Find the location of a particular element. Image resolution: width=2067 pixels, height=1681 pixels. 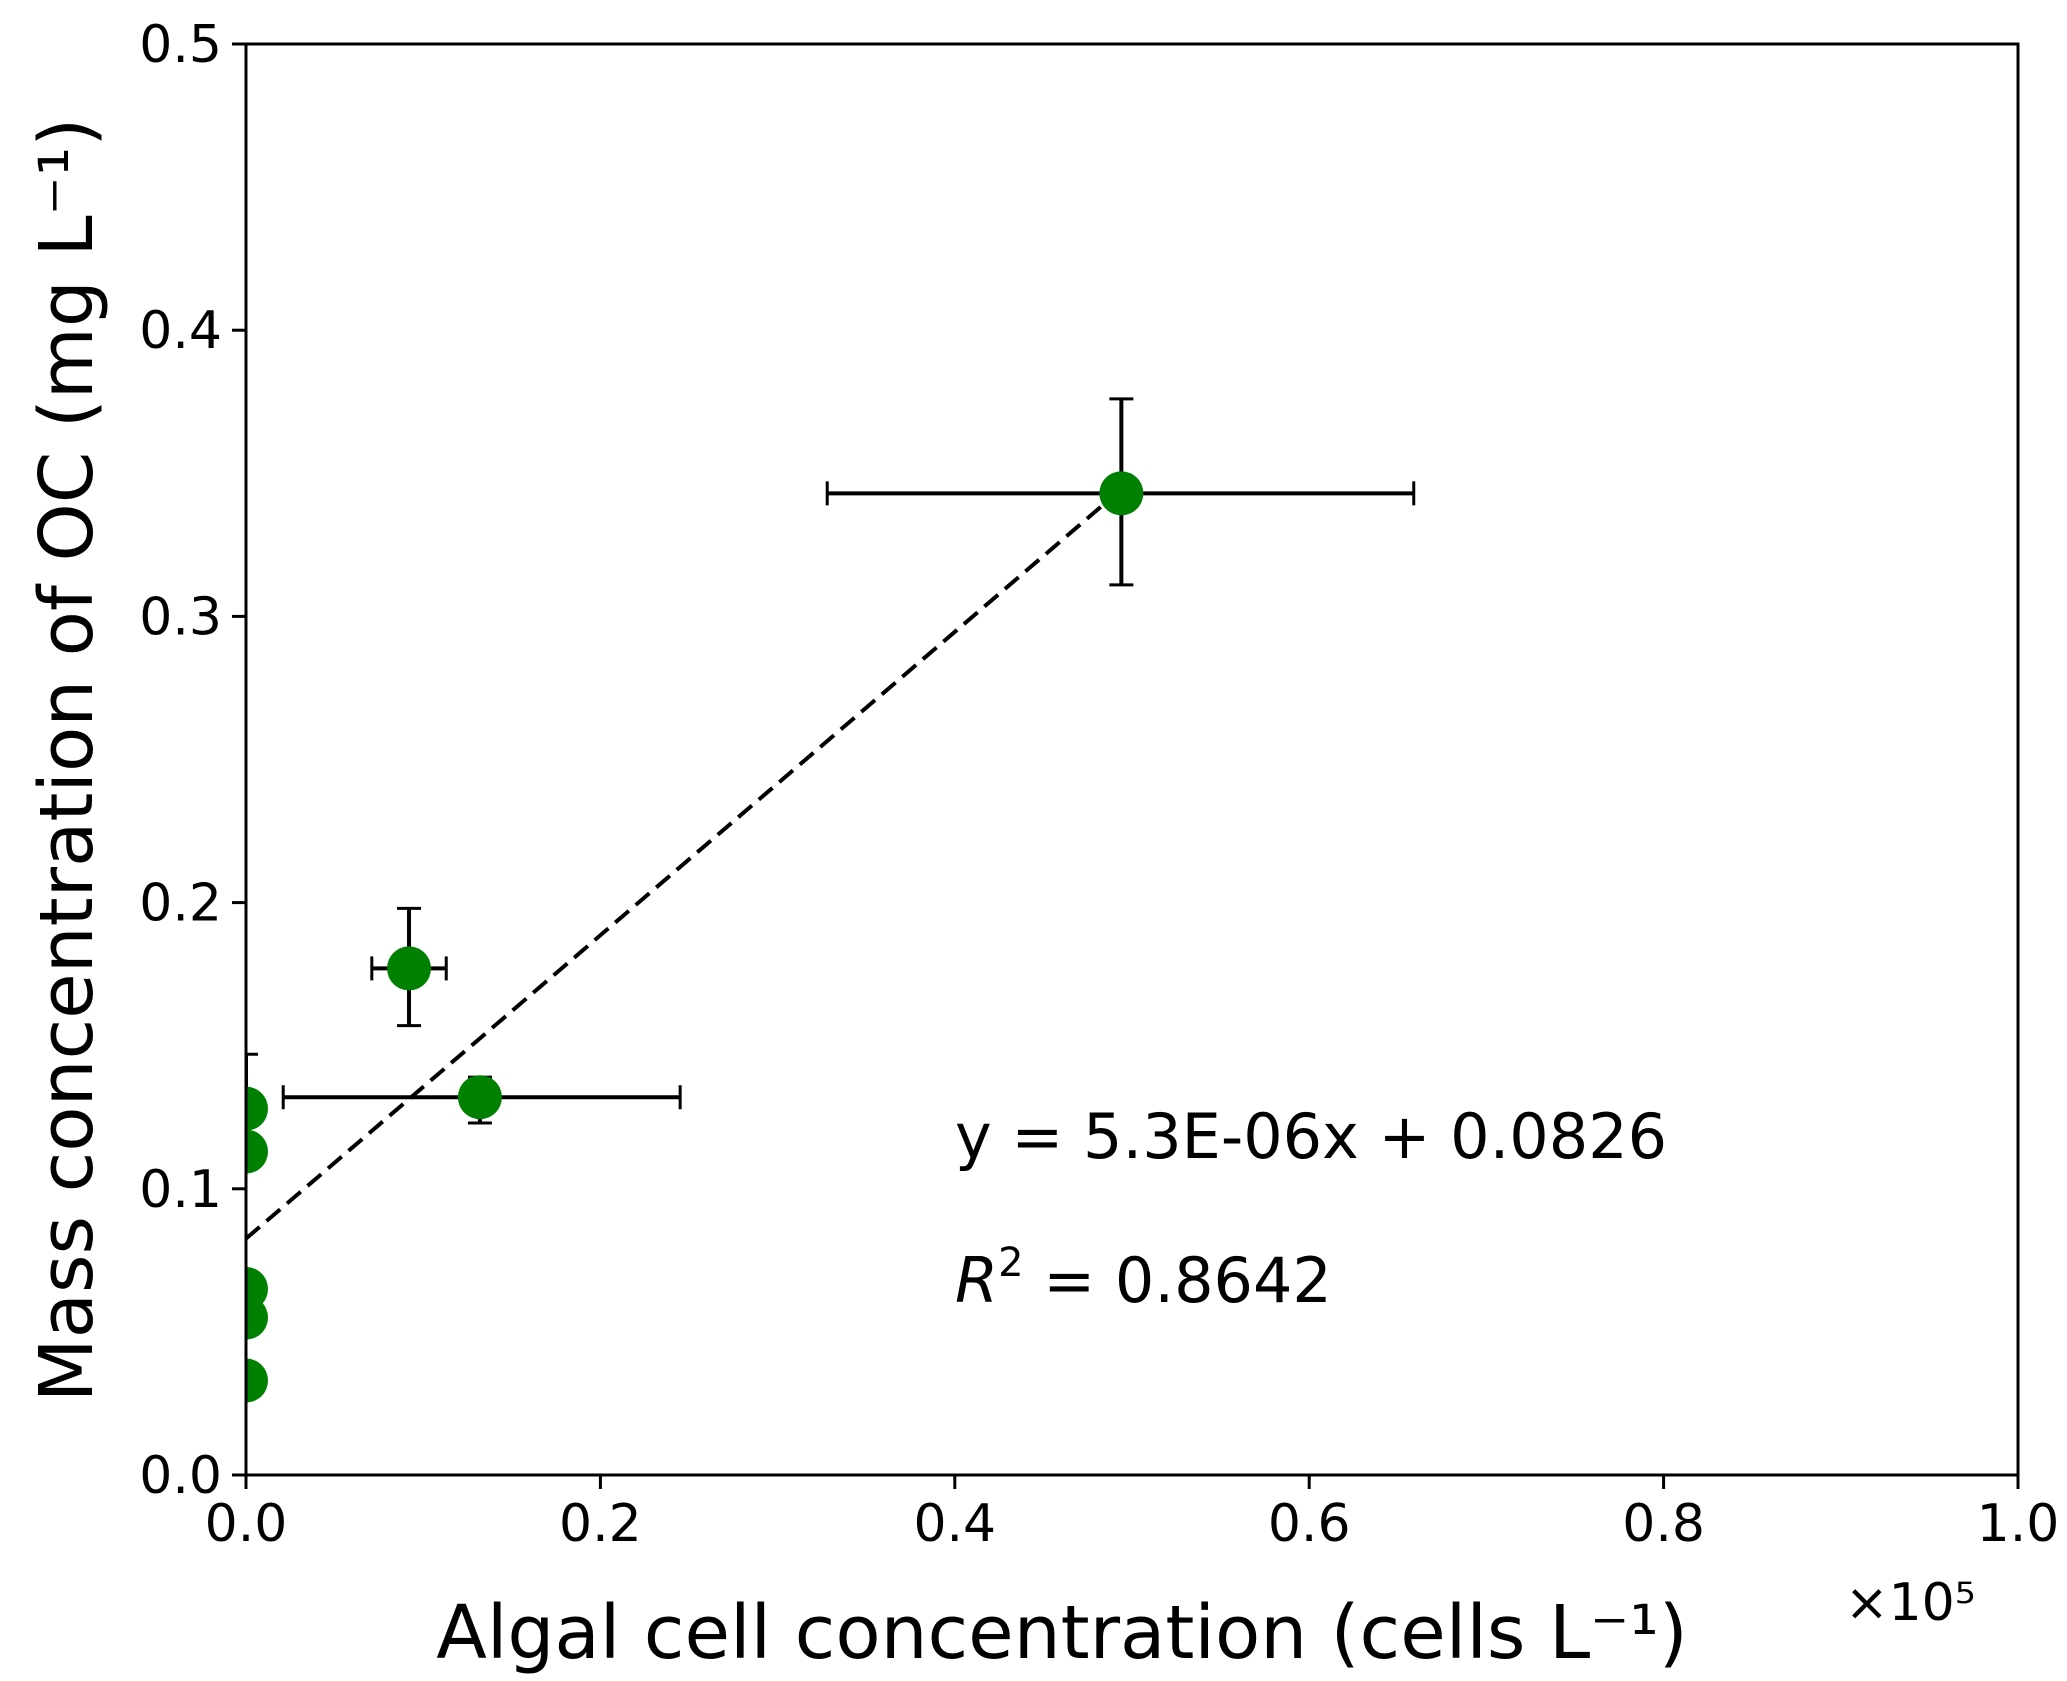

y-axis-label: Mass concentration of OC (mg L⁻¹) is located at coordinates (67, 760).